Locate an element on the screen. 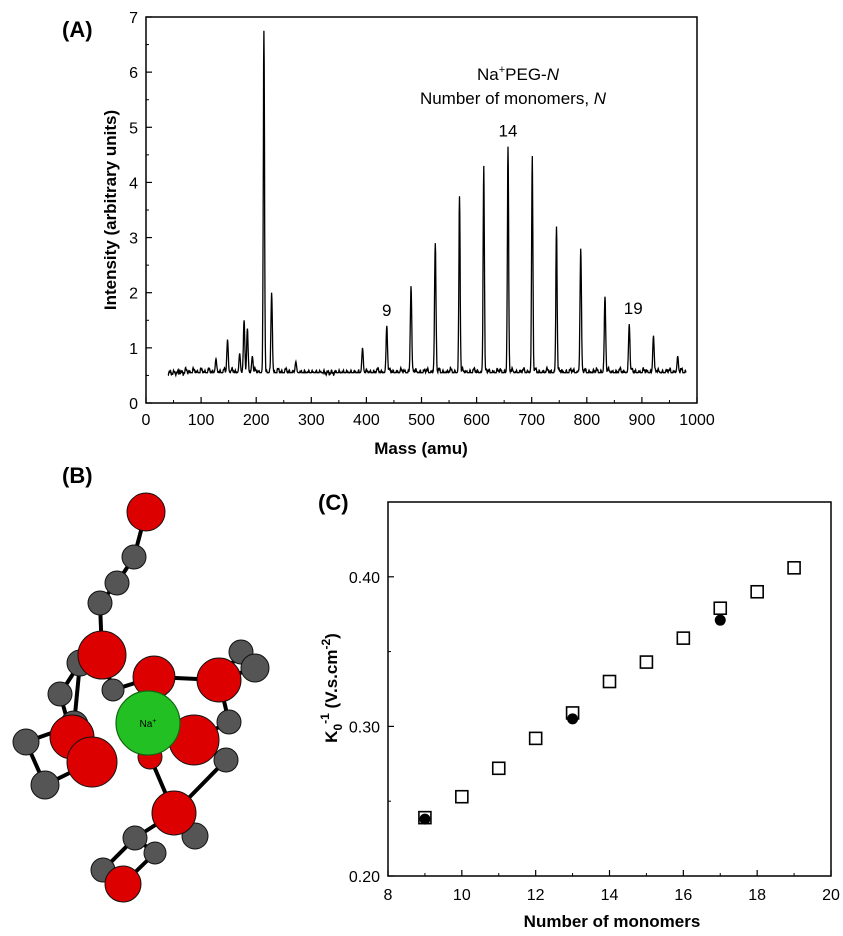 This screenshot has height=936, width=843. x-axis-title-a: Mass (amu) is located at coordinates (421, 448).